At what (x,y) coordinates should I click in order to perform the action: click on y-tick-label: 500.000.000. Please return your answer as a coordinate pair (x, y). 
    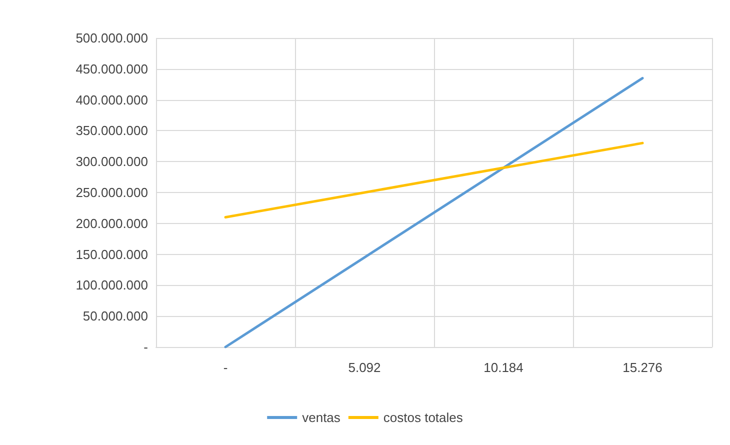
    Looking at the image, I should click on (112, 38).